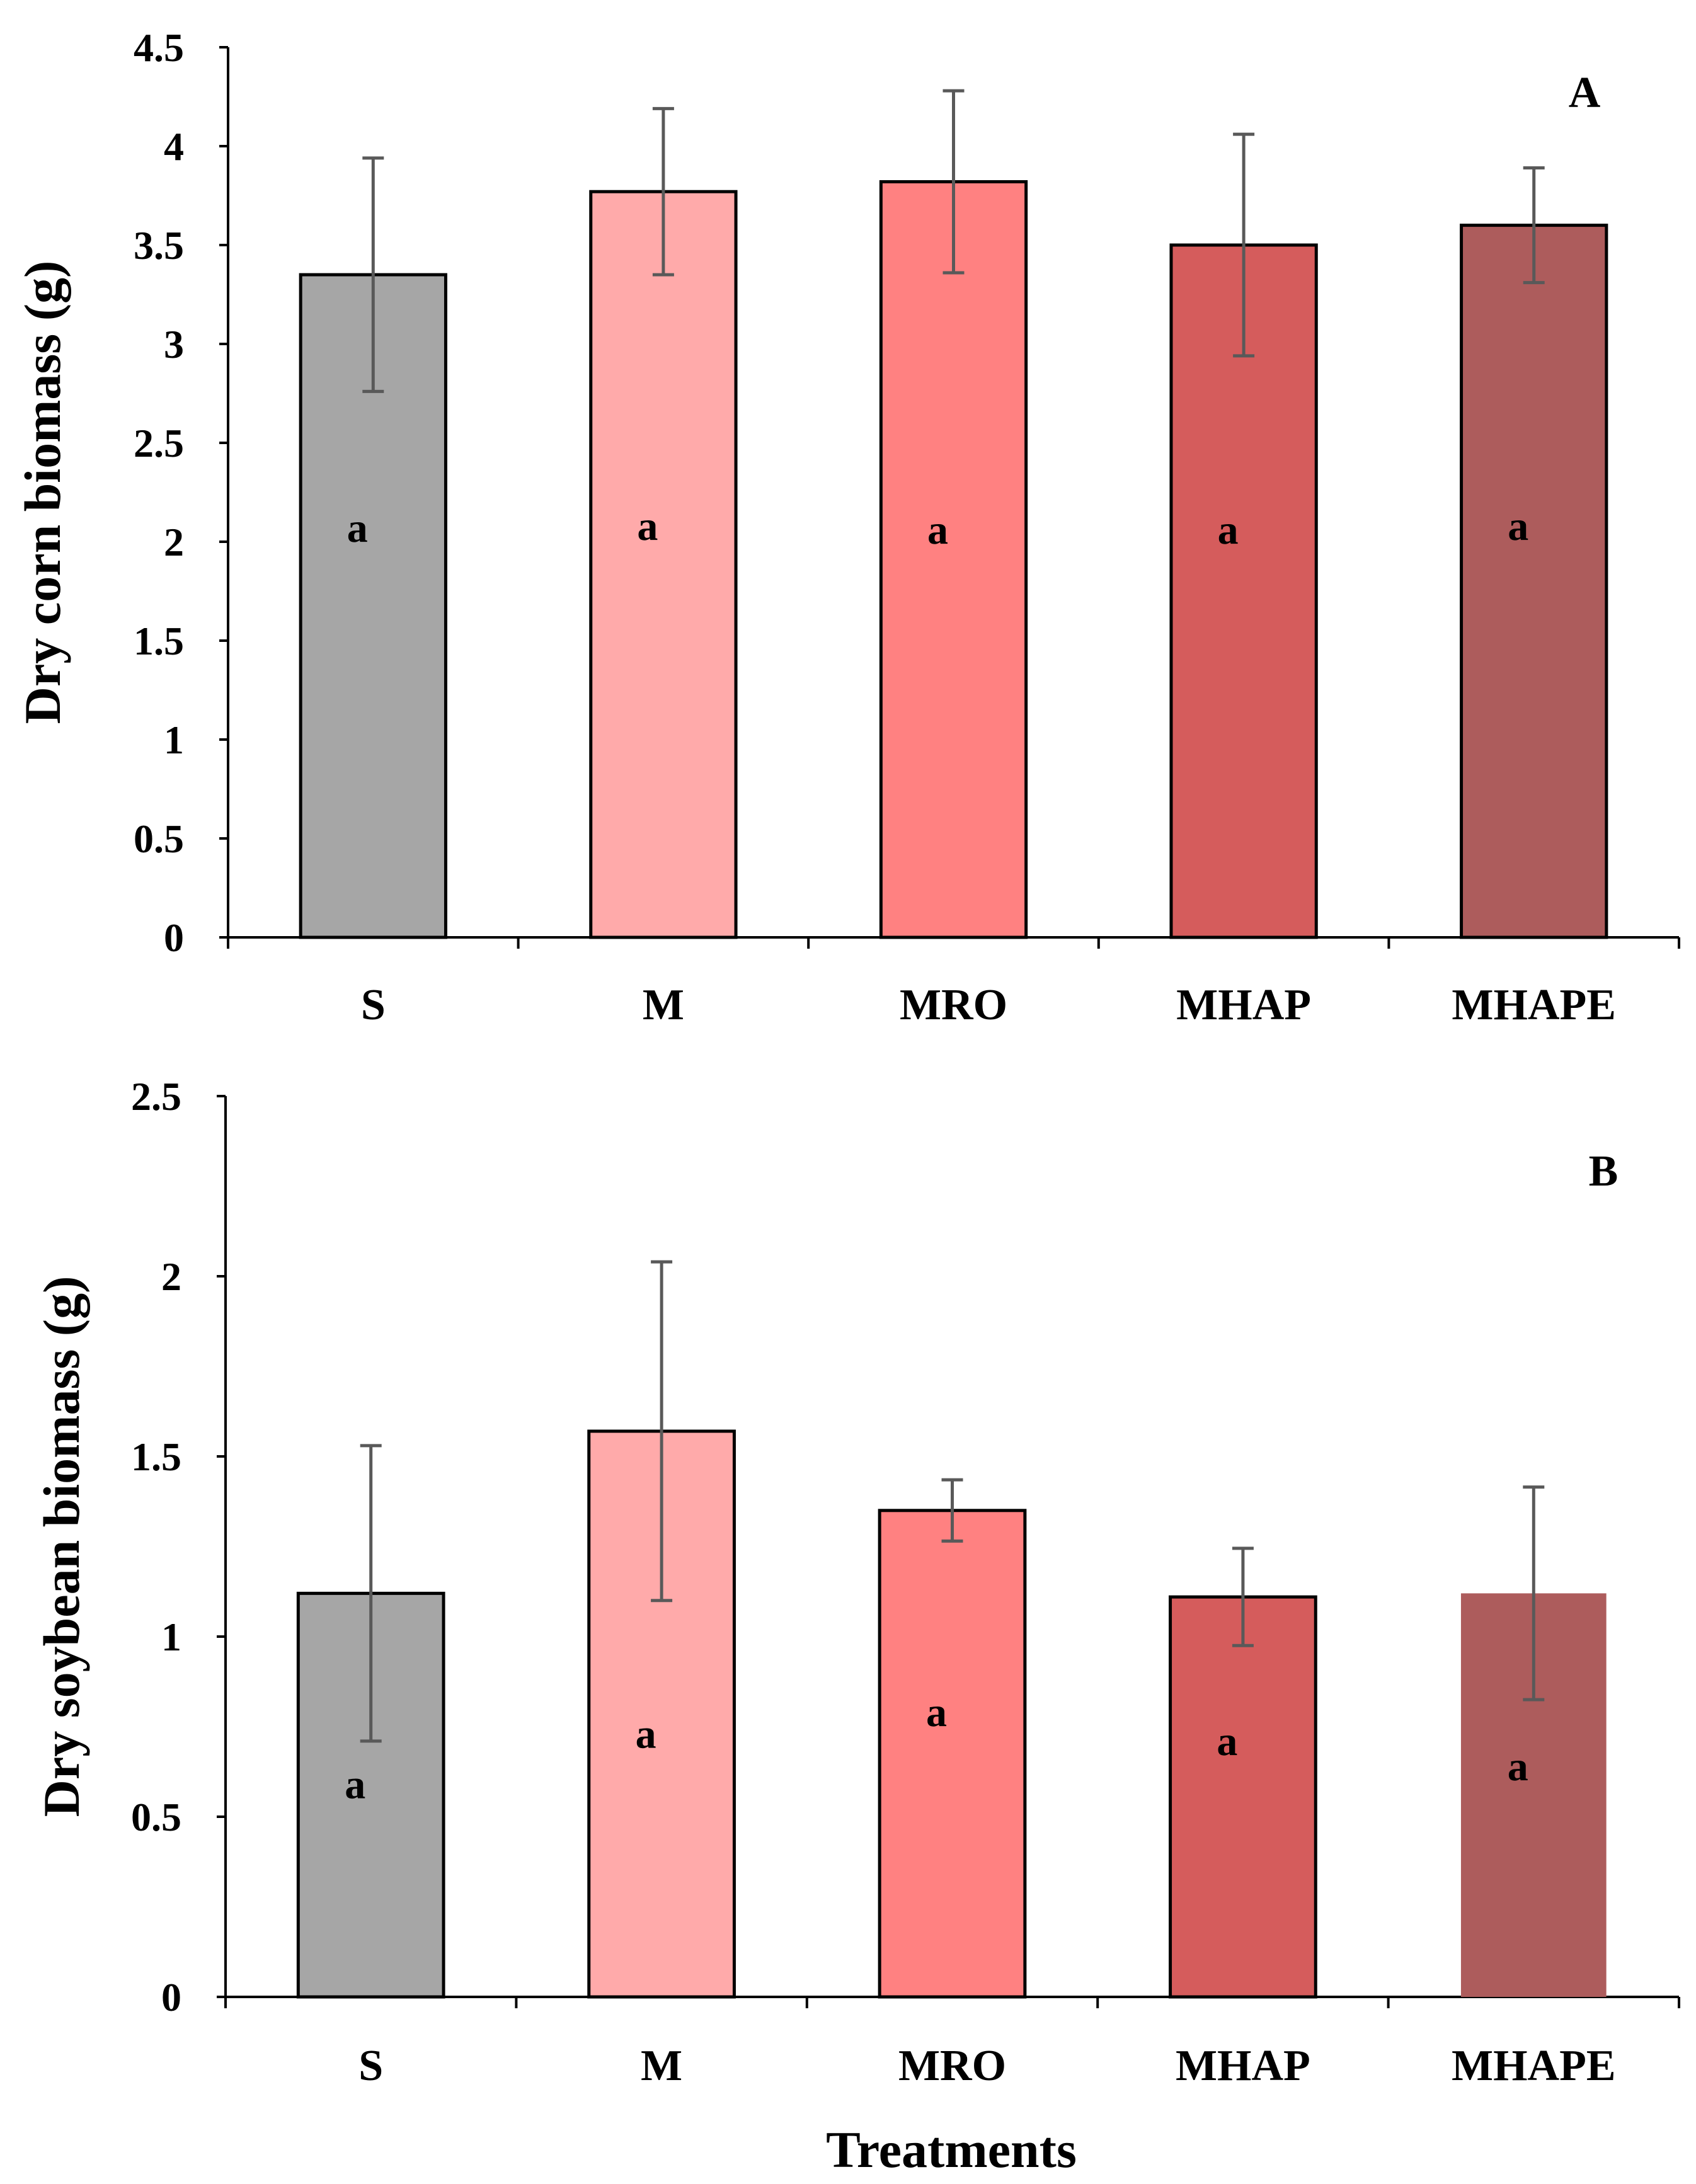  Describe the element at coordinates (159, 245) in the screenshot. I see `y-tick-label: 3.5` at that location.